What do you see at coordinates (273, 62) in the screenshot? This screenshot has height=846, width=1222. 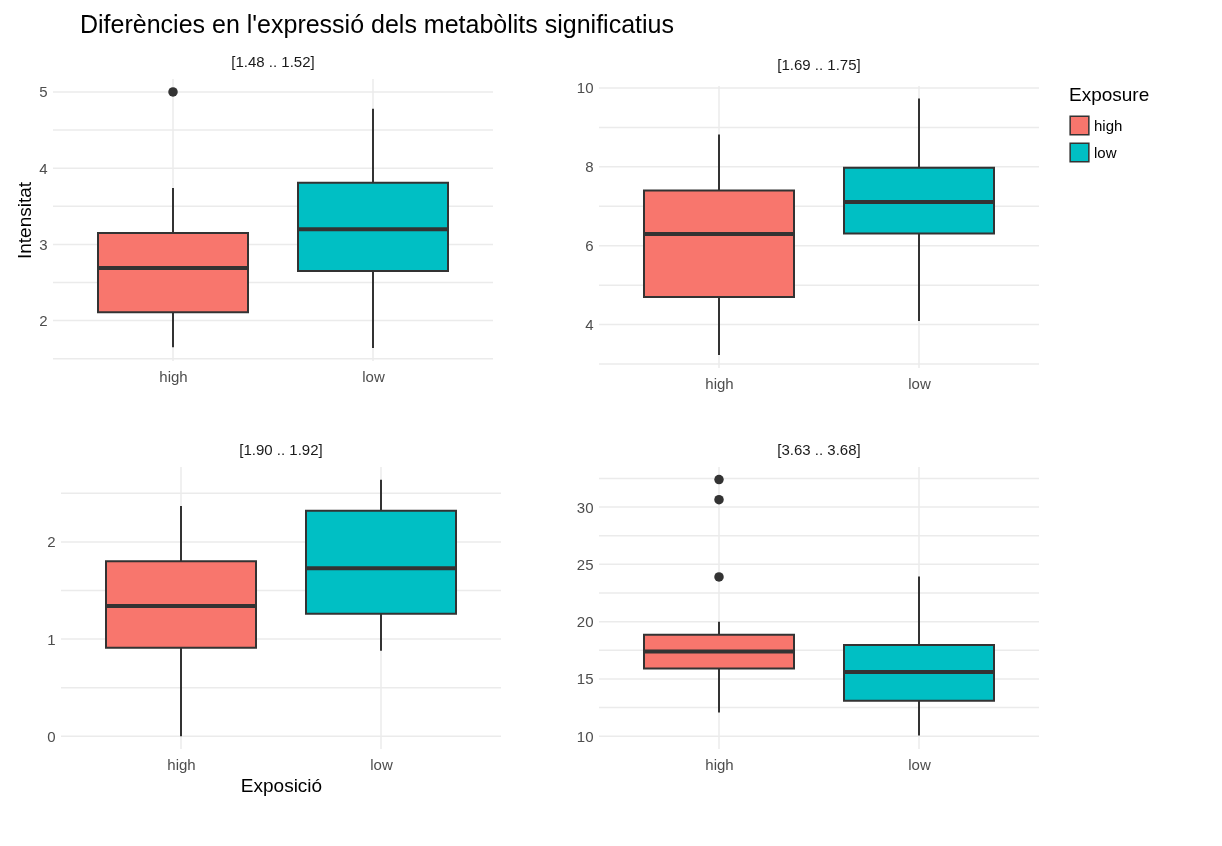 I see `chart-subtitle: [1.48 .. 1.52]` at bounding box center [273, 62].